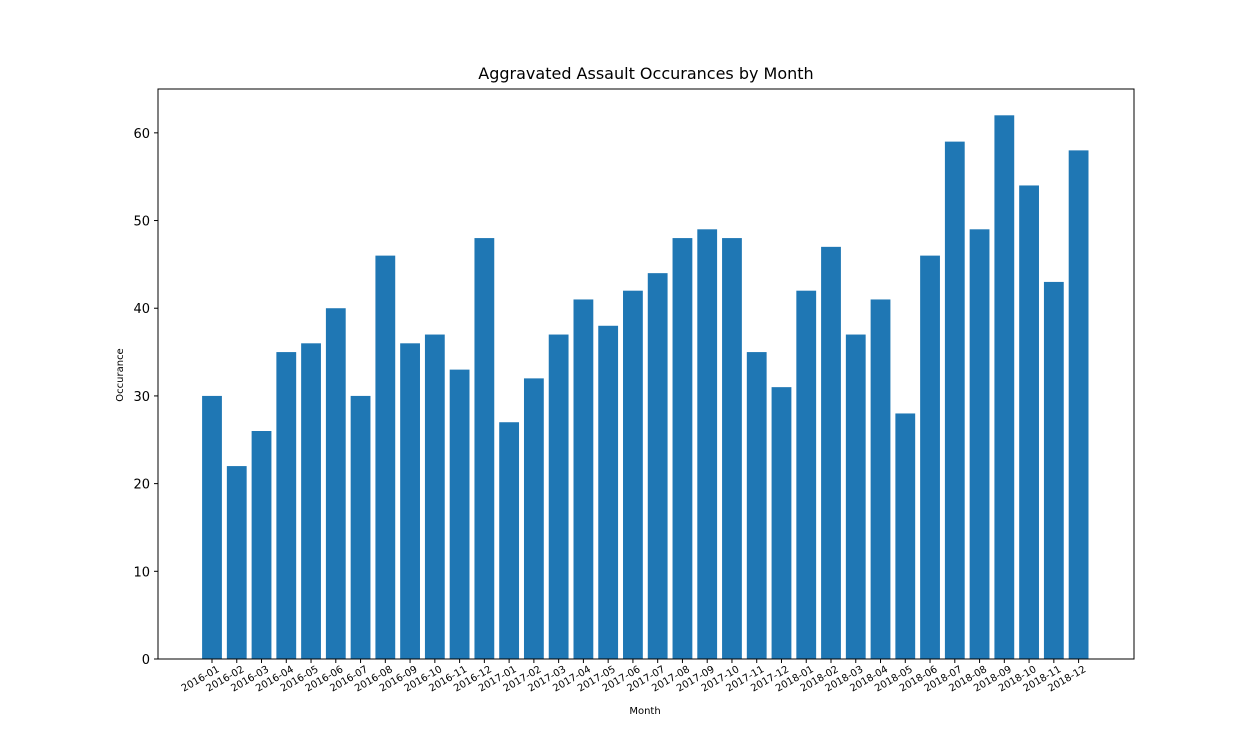 The height and width of the screenshot is (740, 1260). I want to click on y-tick-label: 10, so click(141, 572).